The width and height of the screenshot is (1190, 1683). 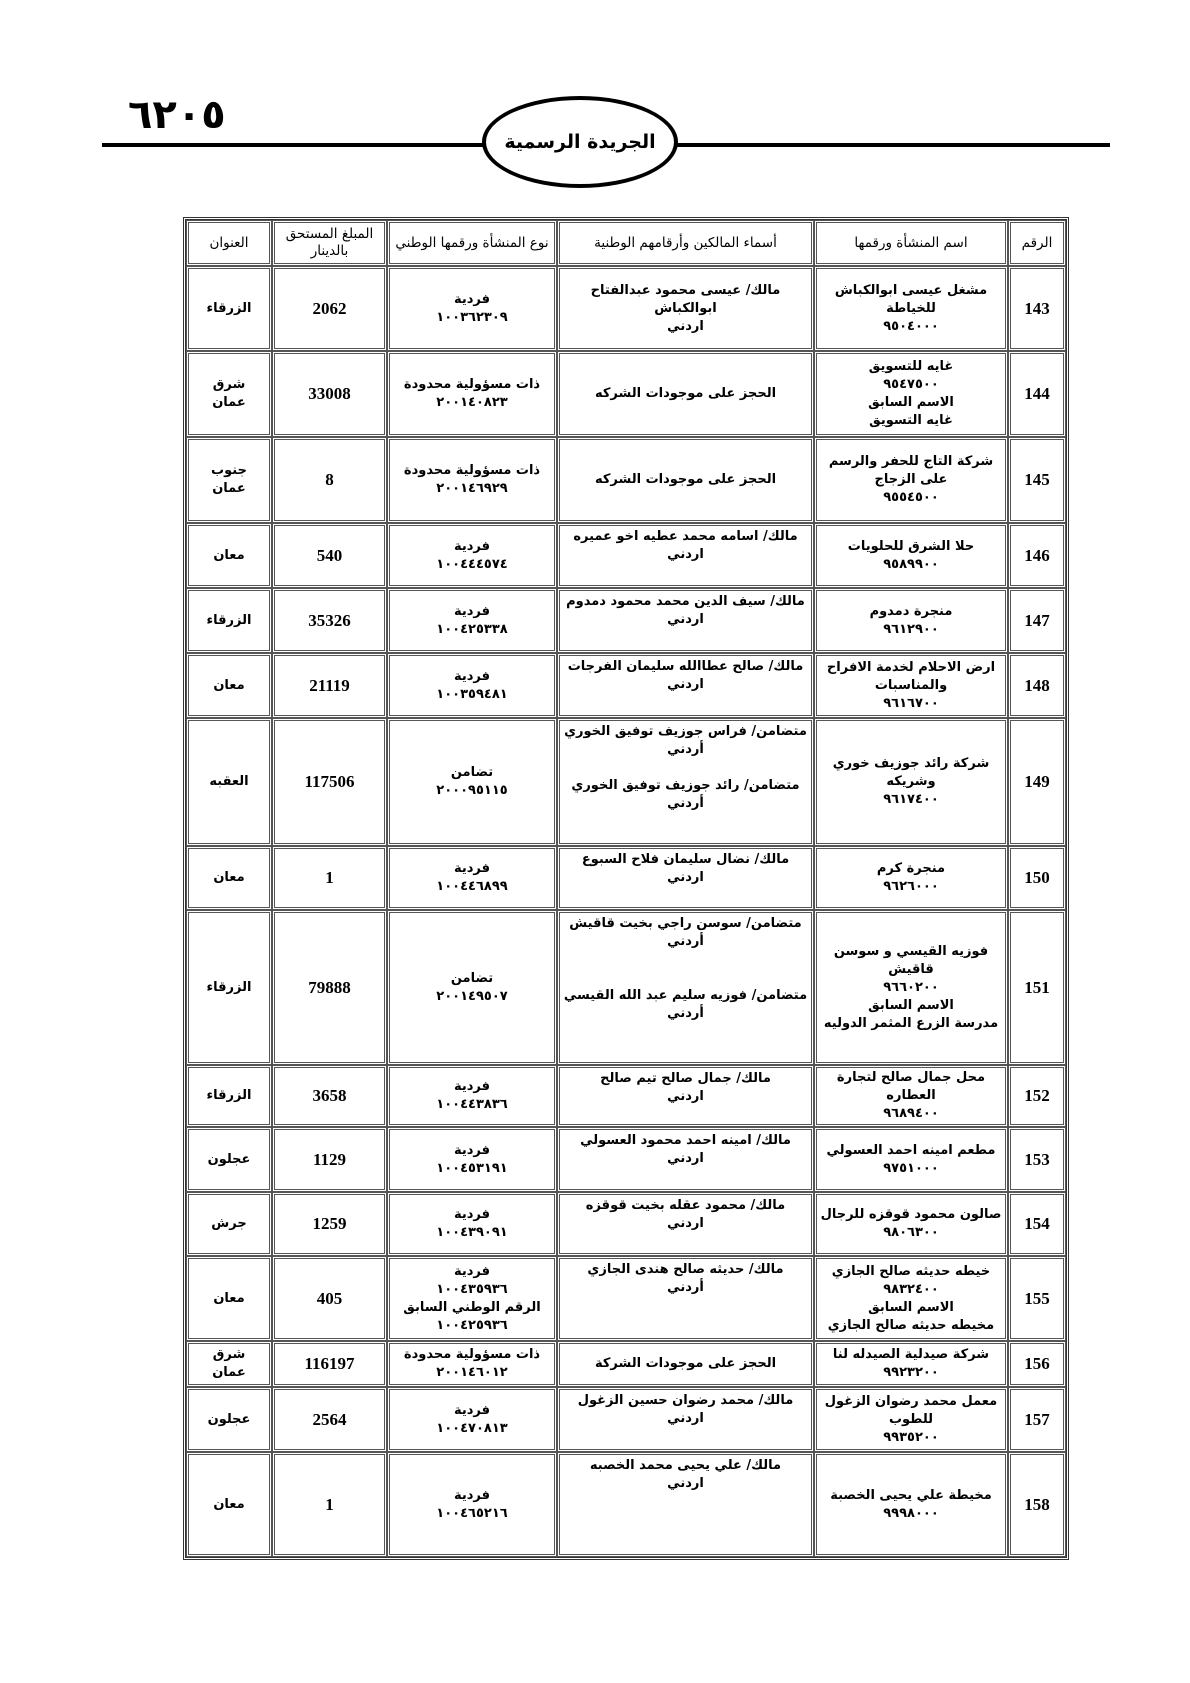 I want to click on address-line: جرش, so click(x=229, y=1223).